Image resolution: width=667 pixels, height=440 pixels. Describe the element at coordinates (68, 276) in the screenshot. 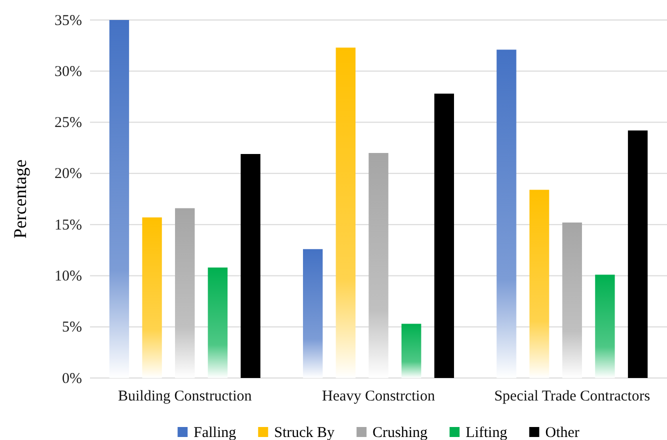

I see `y-tick-label: 10%` at that location.